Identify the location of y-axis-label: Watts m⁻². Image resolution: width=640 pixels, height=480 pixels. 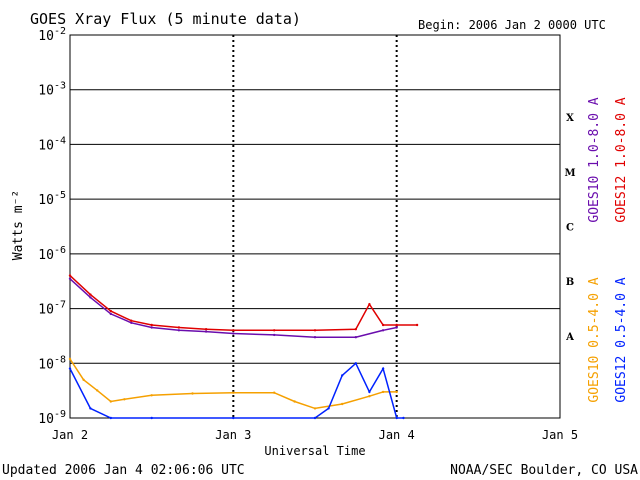
(18, 225).